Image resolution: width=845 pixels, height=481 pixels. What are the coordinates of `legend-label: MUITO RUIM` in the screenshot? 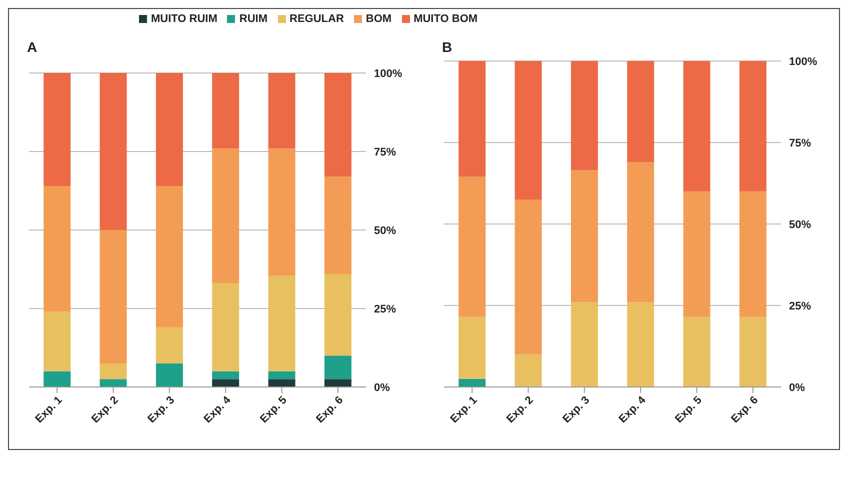 It's located at (184, 19).